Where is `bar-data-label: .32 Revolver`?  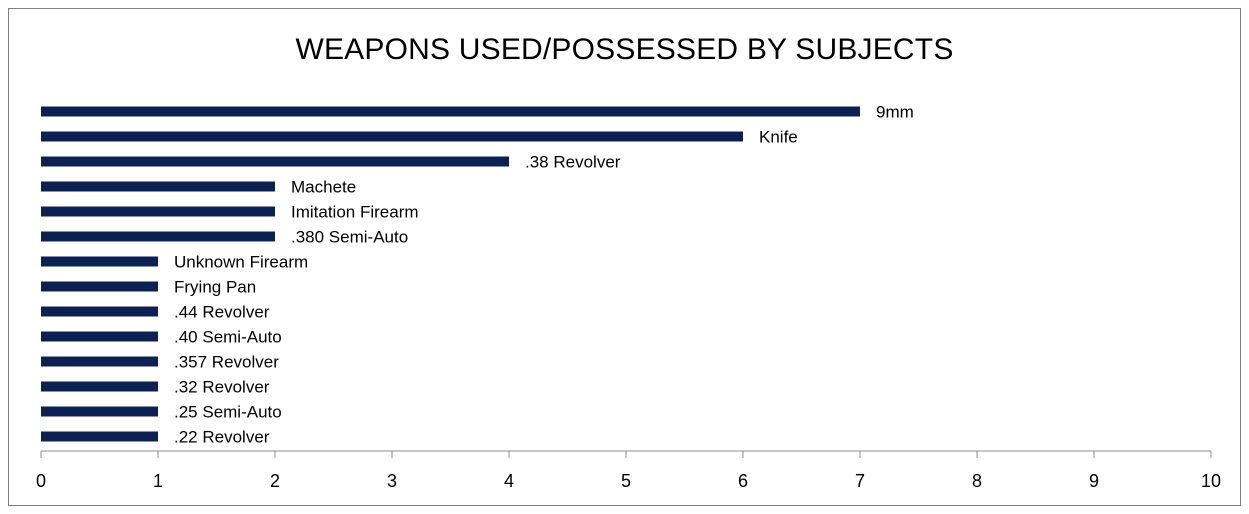
bar-data-label: .32 Revolver is located at coordinates (222, 387).